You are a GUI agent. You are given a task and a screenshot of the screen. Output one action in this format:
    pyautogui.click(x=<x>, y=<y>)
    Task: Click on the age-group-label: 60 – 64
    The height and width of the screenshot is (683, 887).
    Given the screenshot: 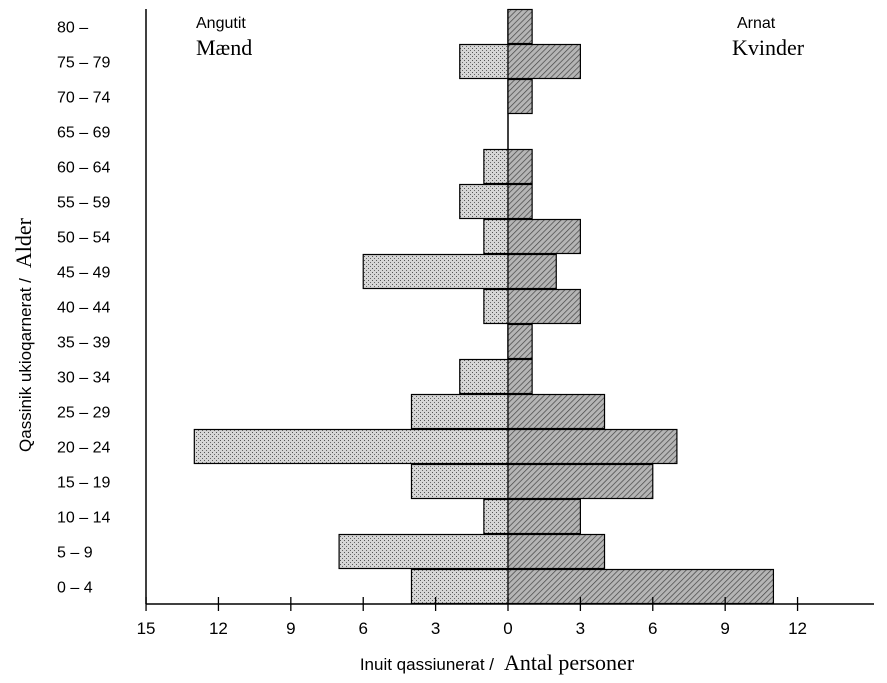 What is the action you would take?
    pyautogui.click(x=83, y=168)
    